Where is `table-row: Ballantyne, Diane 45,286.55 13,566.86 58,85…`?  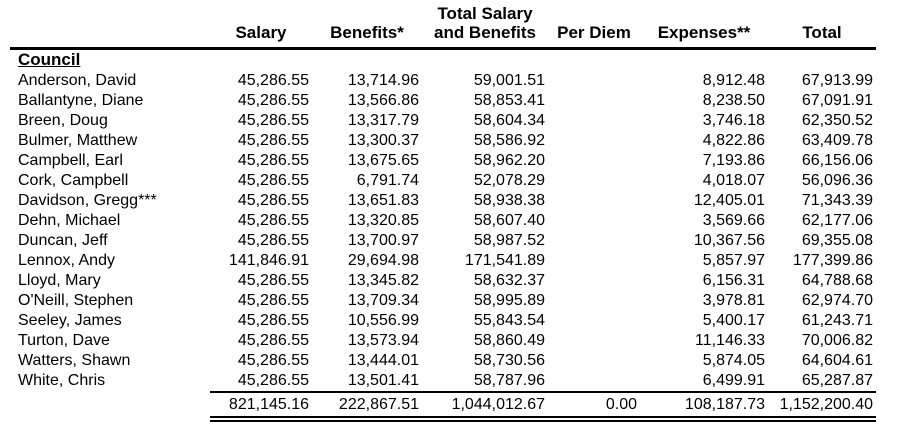 table-row: Ballantyne, Diane 45,286.55 13,566.86 58,85… is located at coordinates (443, 101).